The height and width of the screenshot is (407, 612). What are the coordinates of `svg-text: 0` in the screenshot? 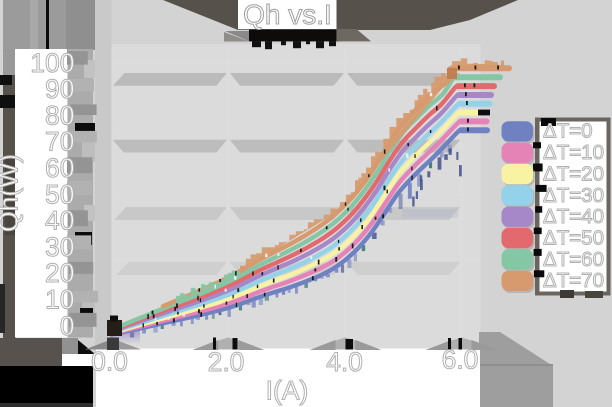 It's located at (67, 326).